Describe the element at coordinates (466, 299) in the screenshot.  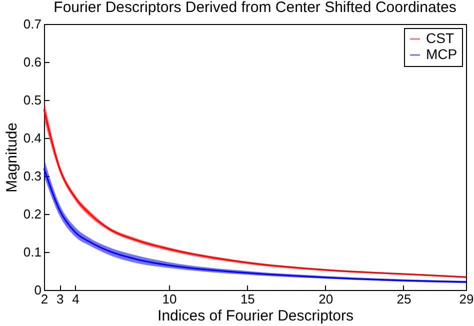
I see `x-tick-label: 29` at that location.